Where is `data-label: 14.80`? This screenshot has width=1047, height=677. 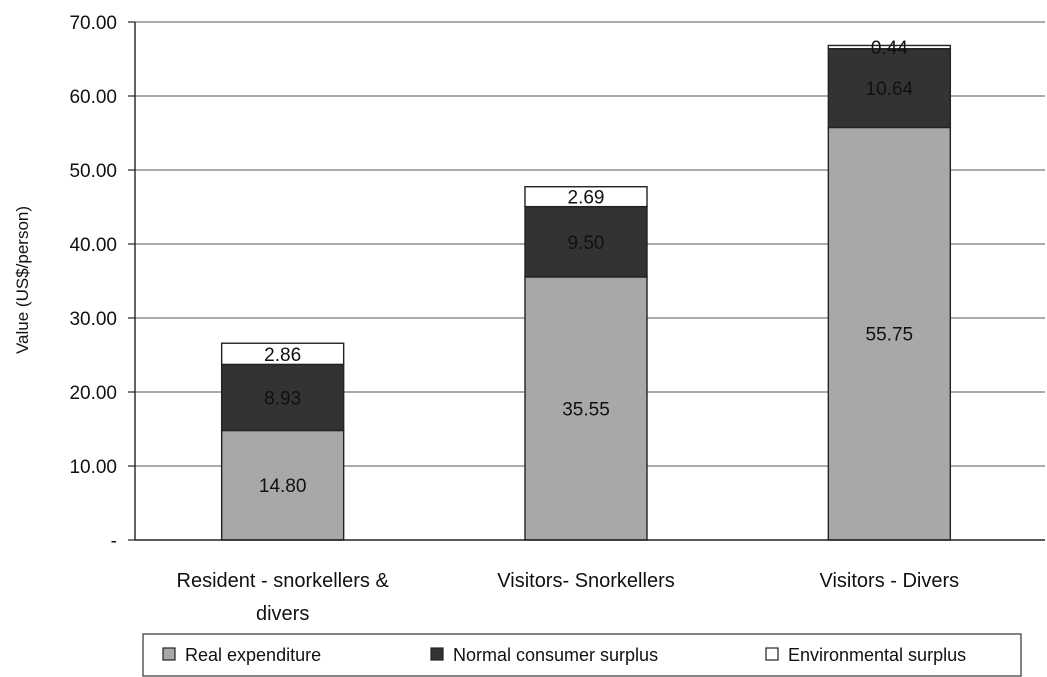 data-label: 14.80 is located at coordinates (283, 486).